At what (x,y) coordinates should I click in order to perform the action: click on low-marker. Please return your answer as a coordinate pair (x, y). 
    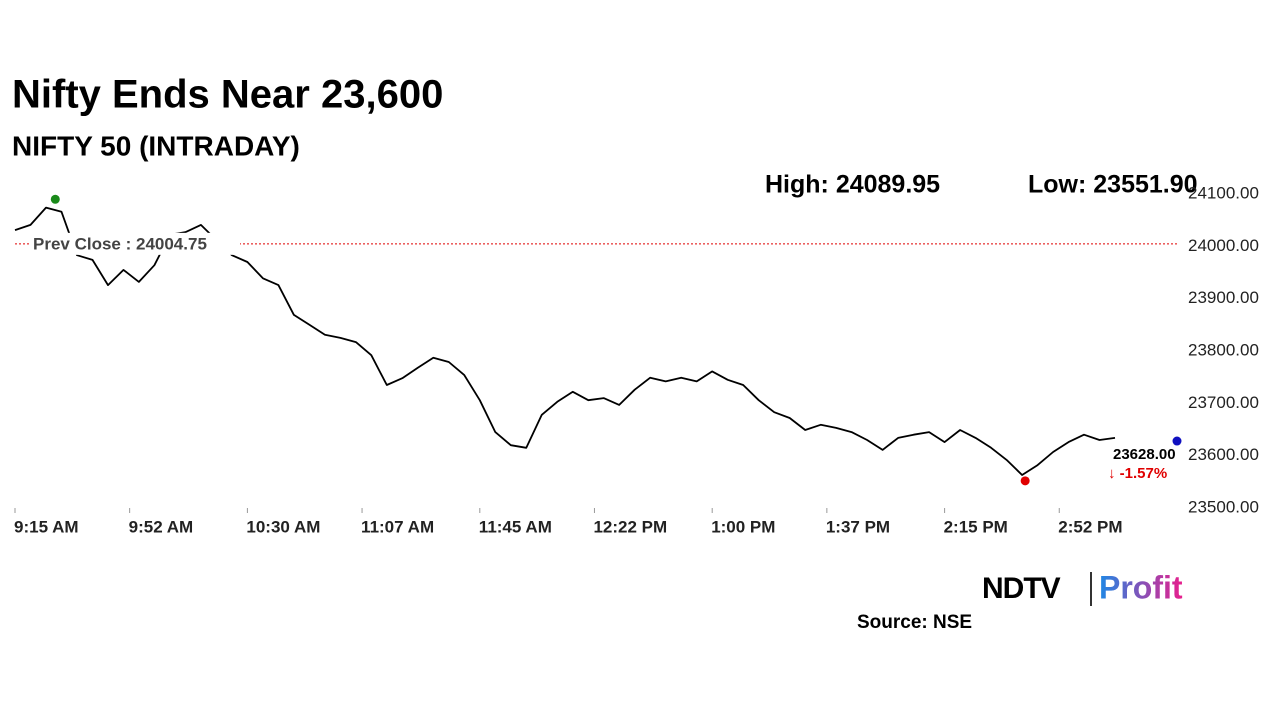
    Looking at the image, I should click on (1025, 481).